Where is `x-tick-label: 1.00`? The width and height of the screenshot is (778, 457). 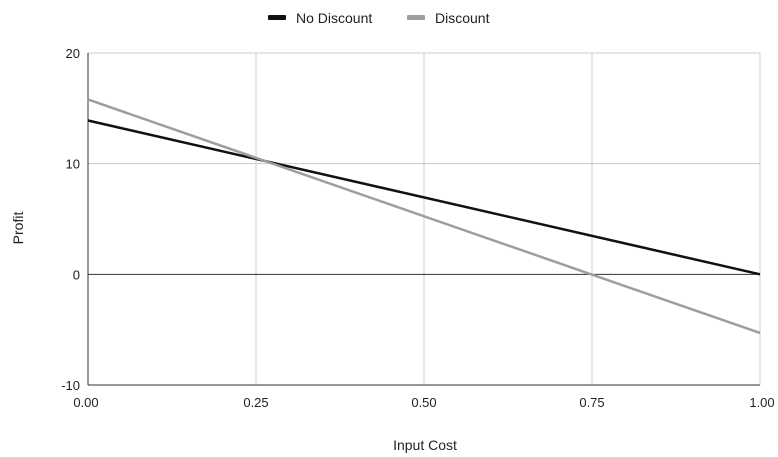
x-tick-label: 1.00 is located at coordinates (761, 402).